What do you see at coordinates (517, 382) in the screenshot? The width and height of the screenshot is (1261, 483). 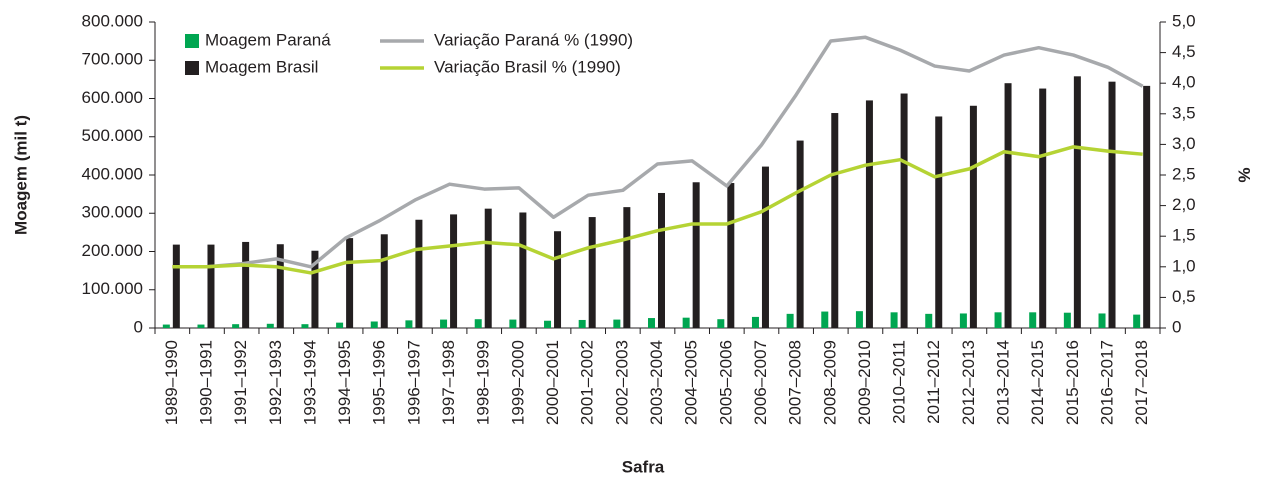 I see `x-tick-label: 1999–2000` at bounding box center [517, 382].